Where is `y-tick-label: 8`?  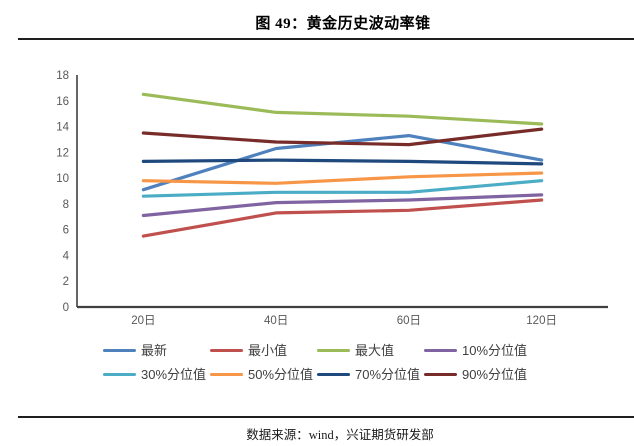 y-tick-label: 8 is located at coordinates (66, 205).